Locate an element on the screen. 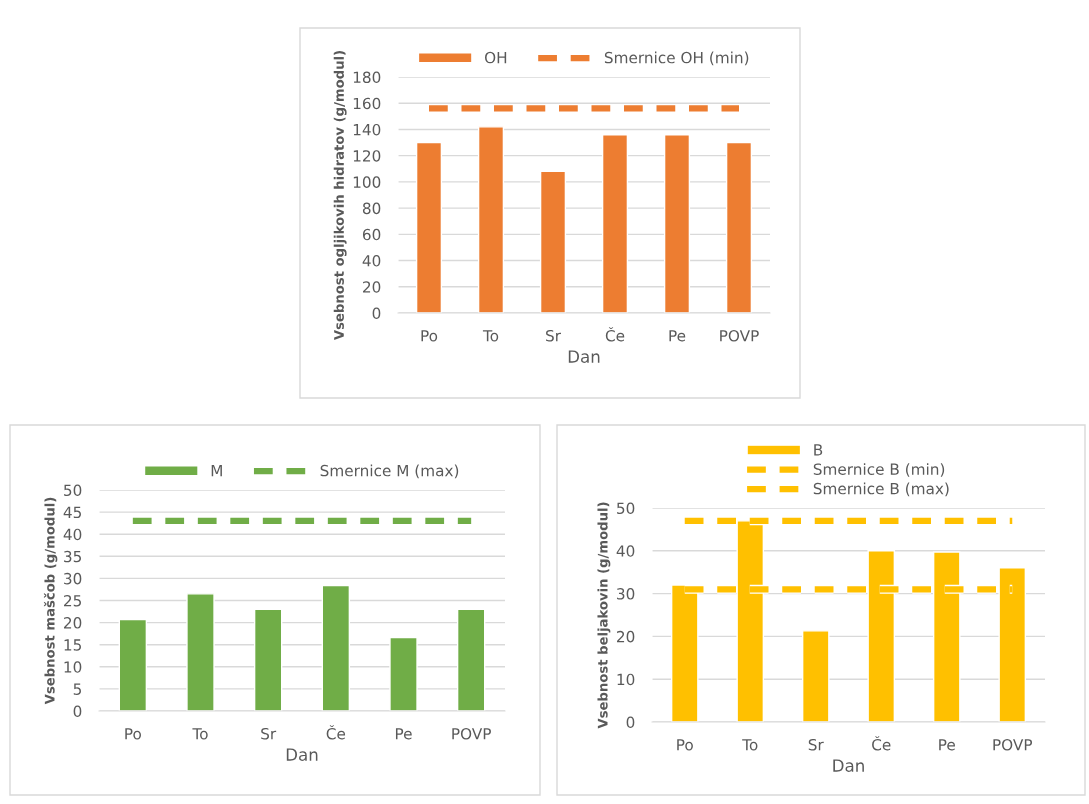  y-axis-title: Vsebnost beljakovin (g/modul) is located at coordinates (604, 615).